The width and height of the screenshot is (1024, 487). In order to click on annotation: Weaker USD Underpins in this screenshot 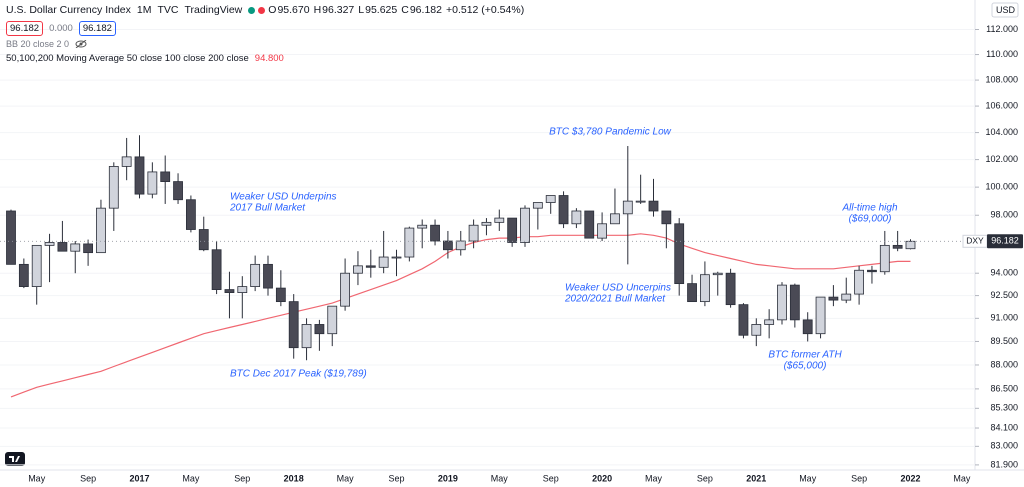, I will do `click(283, 197)`.